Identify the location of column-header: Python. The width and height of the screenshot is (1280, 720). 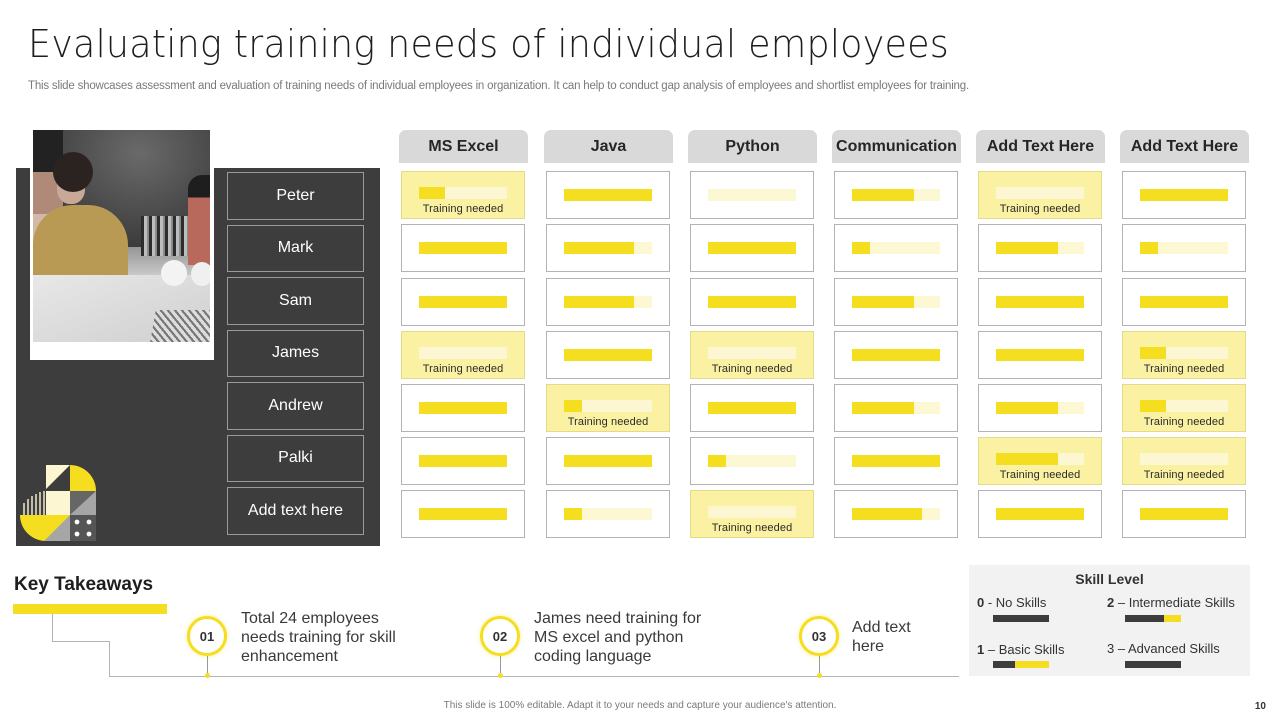
(752, 146).